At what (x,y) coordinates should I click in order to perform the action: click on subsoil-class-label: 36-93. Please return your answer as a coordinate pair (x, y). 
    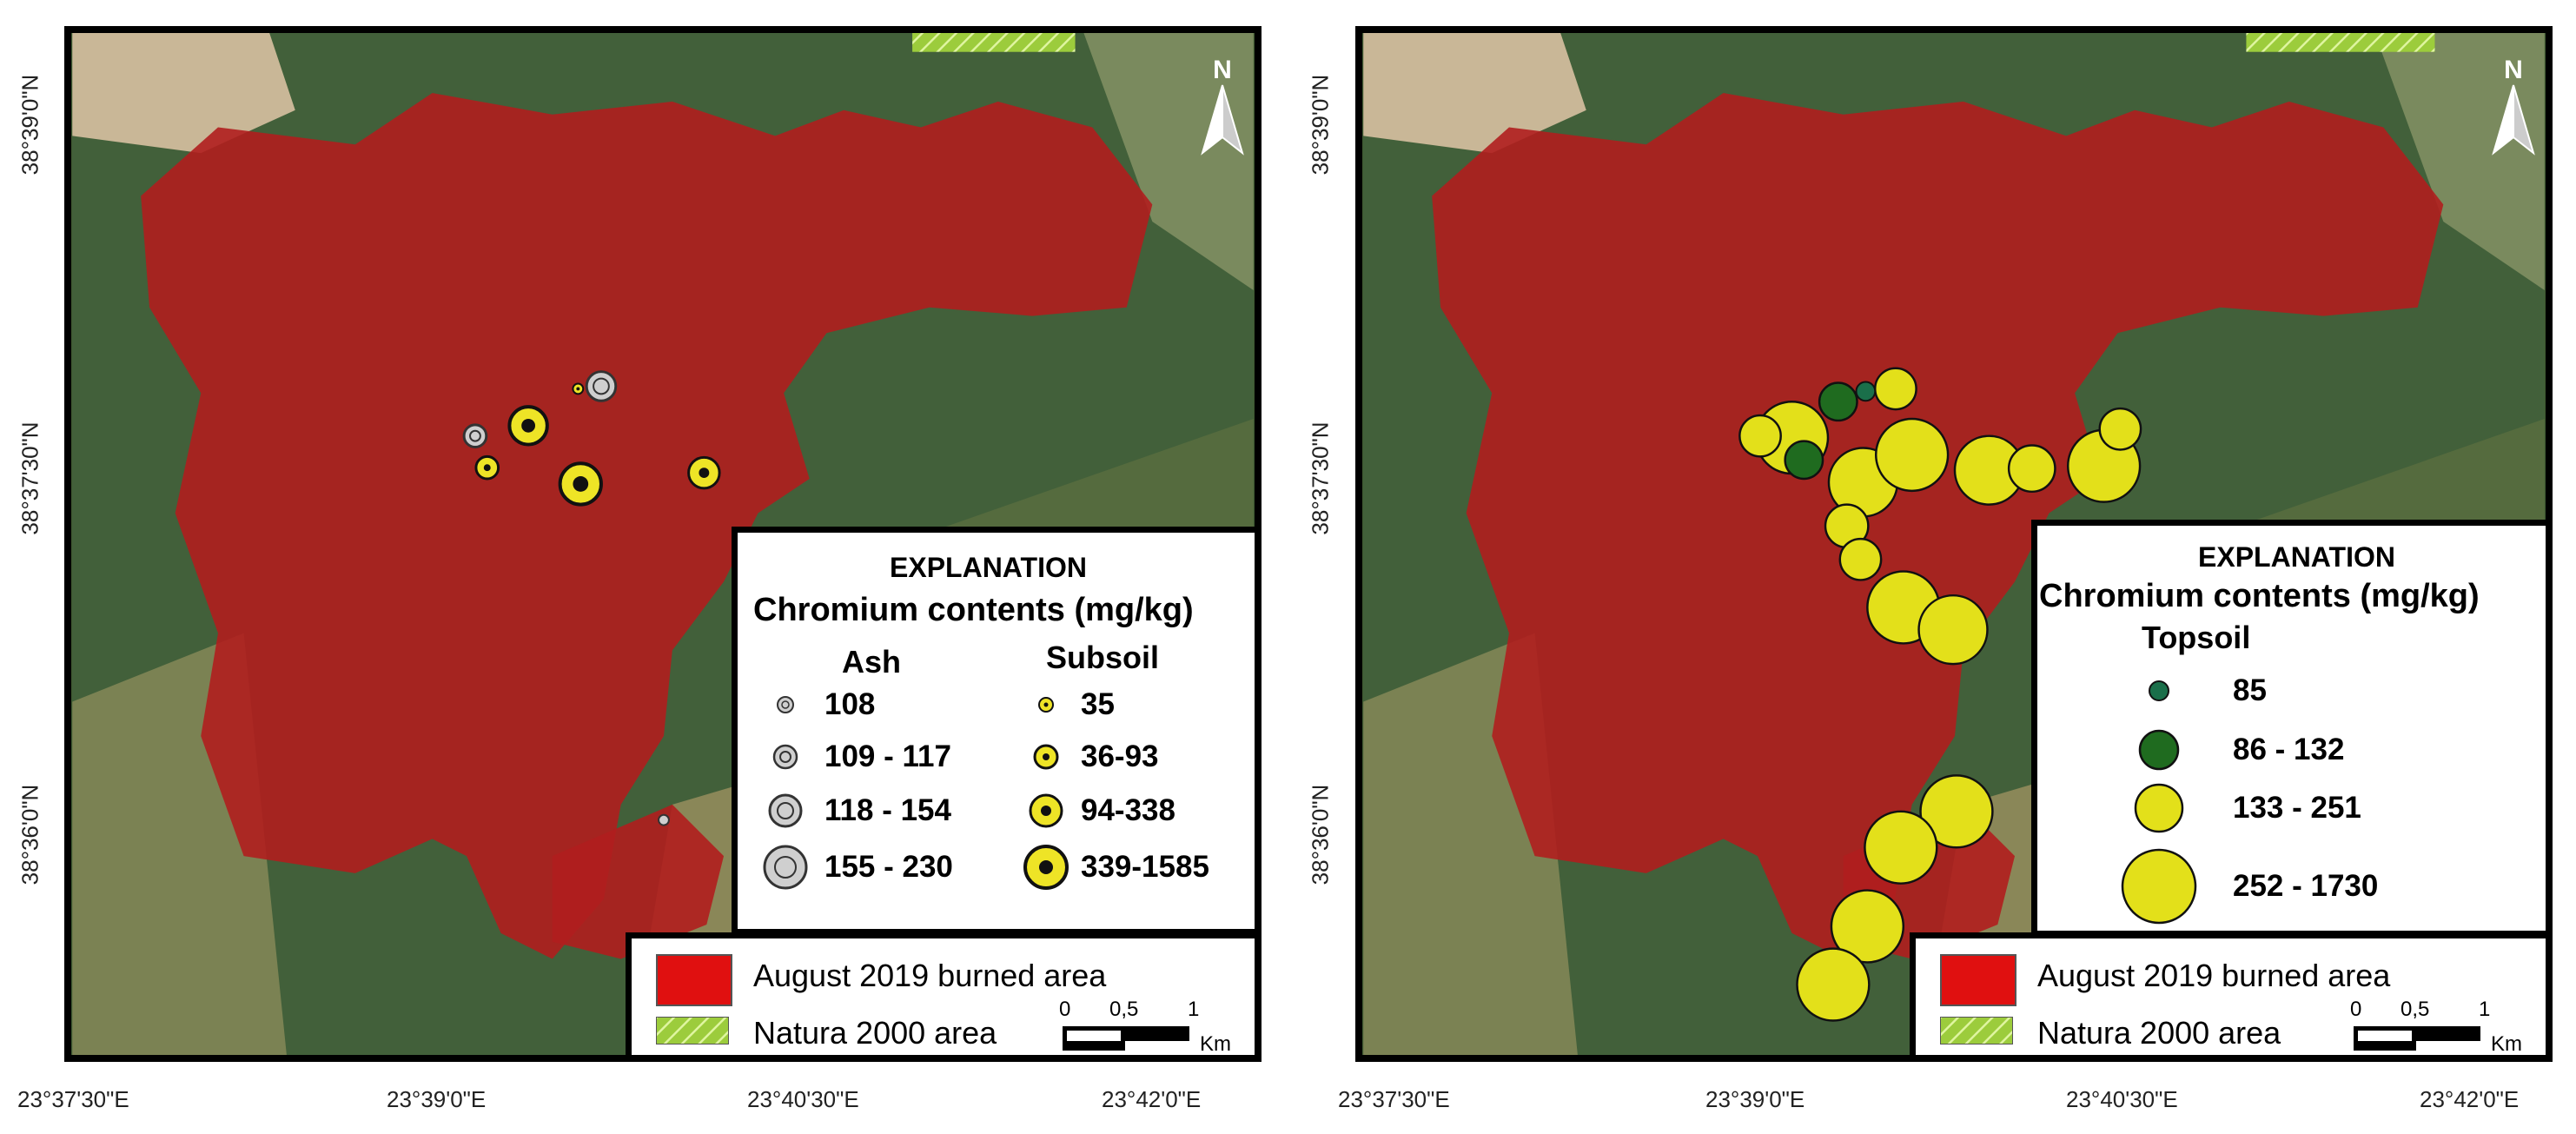
    Looking at the image, I should click on (1120, 756).